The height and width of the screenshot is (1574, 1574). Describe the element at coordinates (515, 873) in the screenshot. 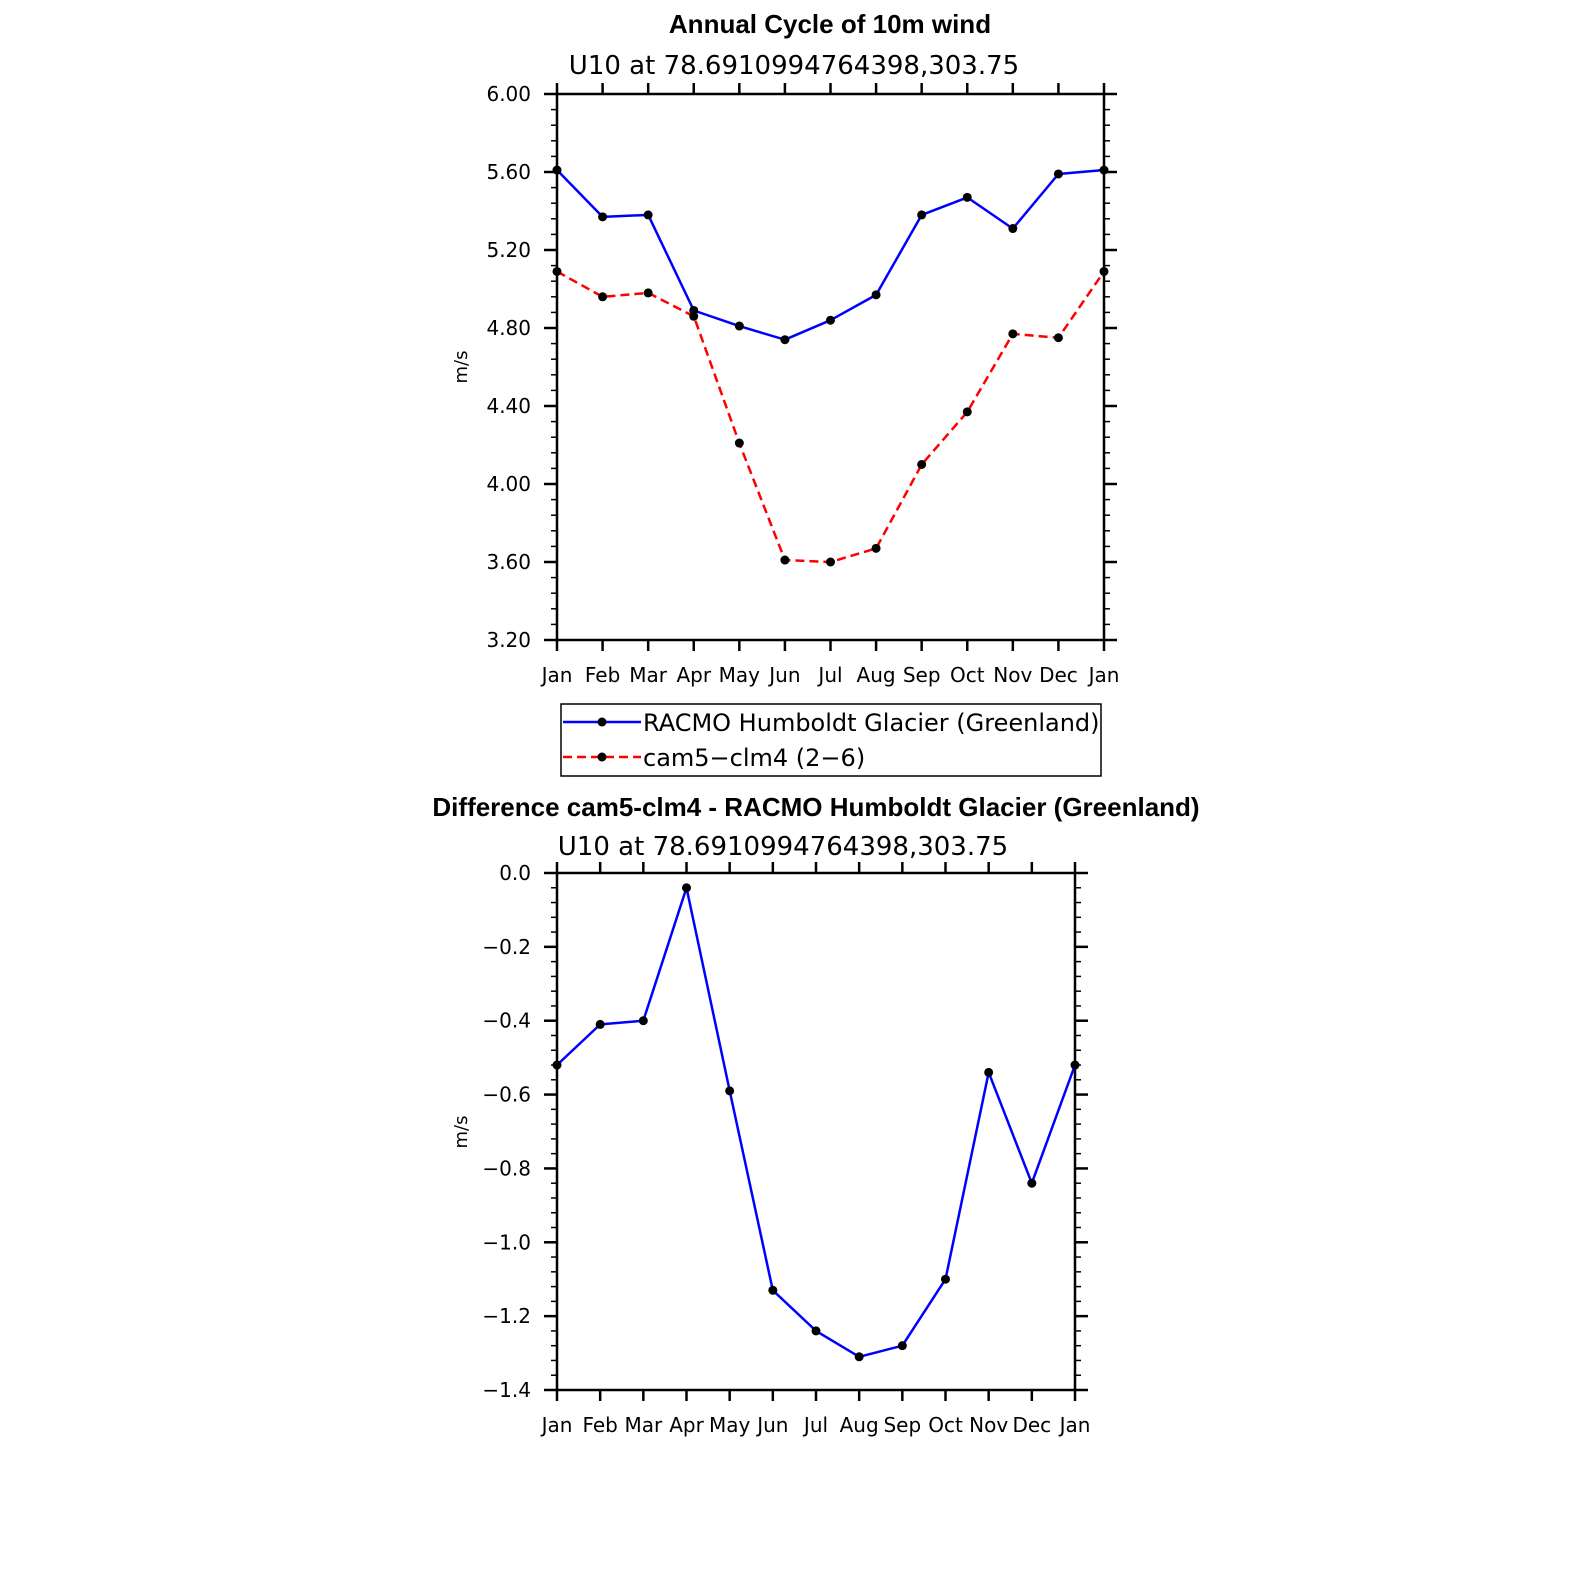

I see `chart2-ytick-label: 0.0` at that location.